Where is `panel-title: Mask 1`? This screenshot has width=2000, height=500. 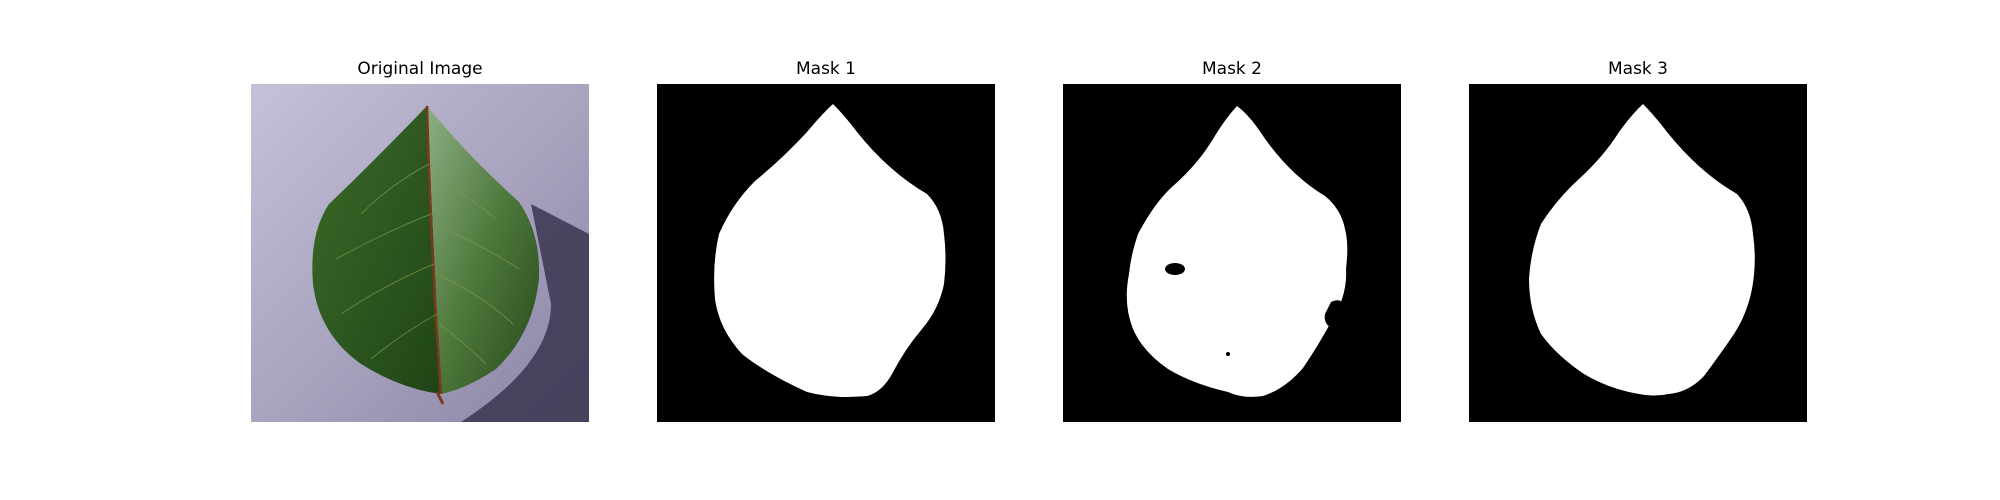 panel-title: Mask 1 is located at coordinates (825, 69).